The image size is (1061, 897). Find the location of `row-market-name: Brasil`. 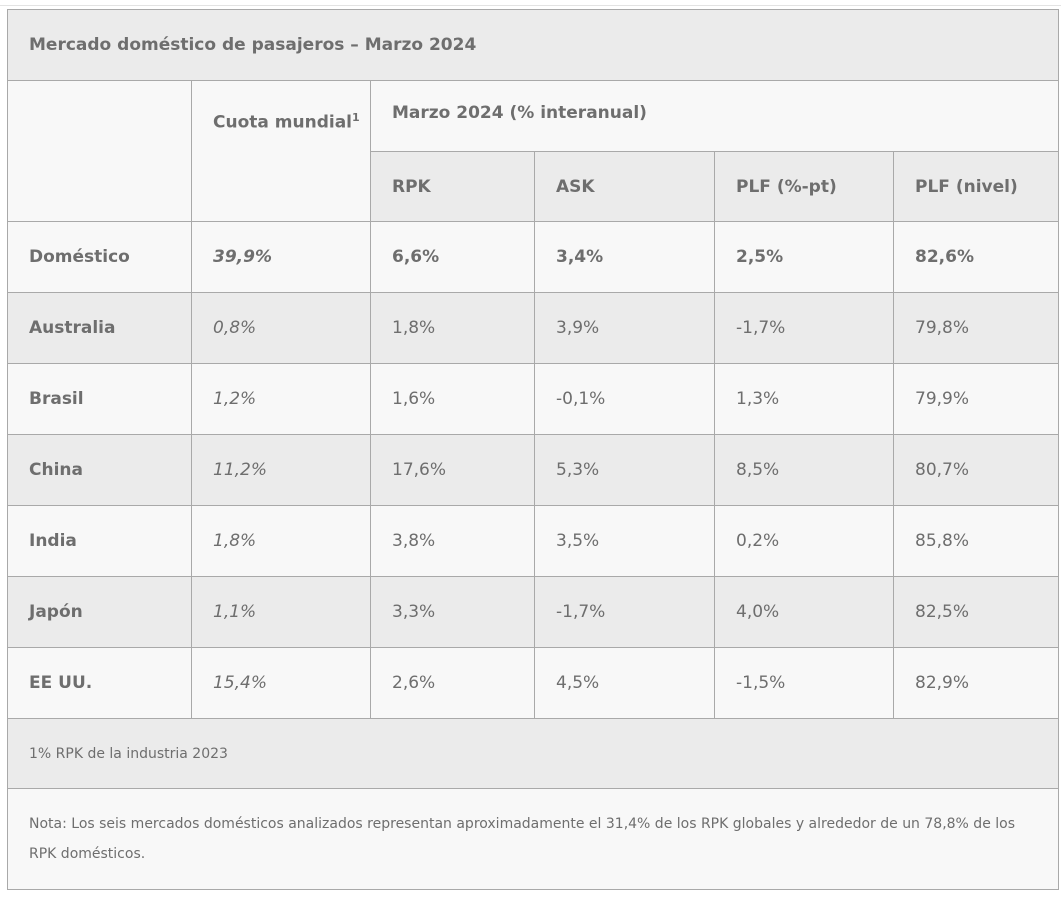

row-market-name: Brasil is located at coordinates (99, 399).